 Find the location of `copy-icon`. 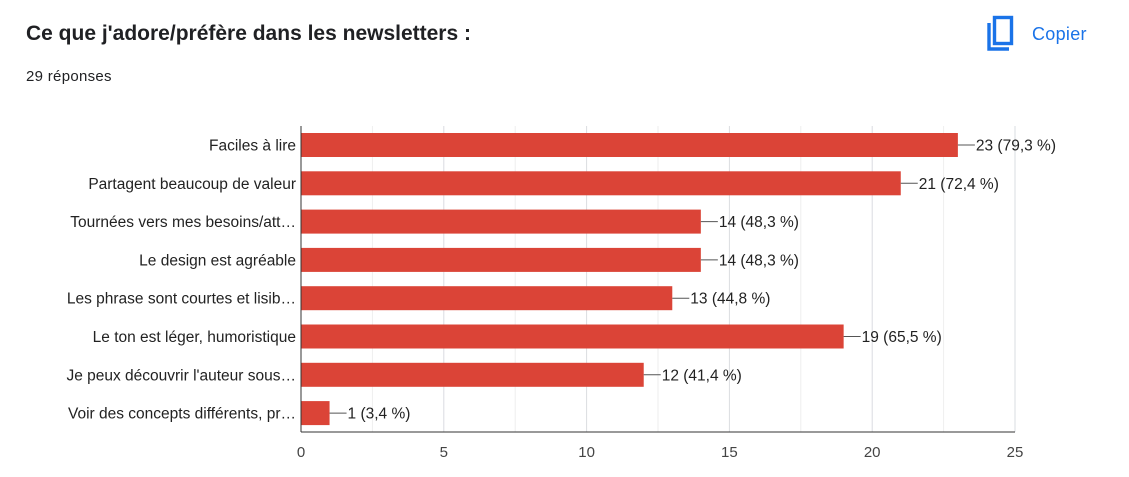

copy-icon is located at coordinates (1000, 33).